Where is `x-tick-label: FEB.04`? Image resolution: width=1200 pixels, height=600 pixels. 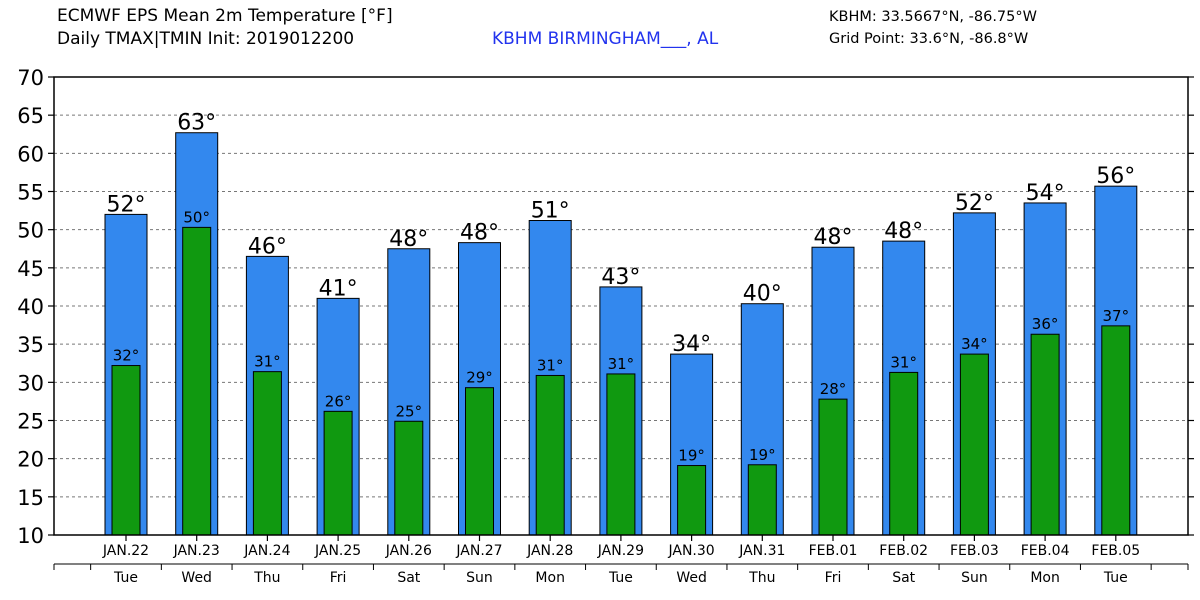
x-tick-label: FEB.04 is located at coordinates (1045, 551).